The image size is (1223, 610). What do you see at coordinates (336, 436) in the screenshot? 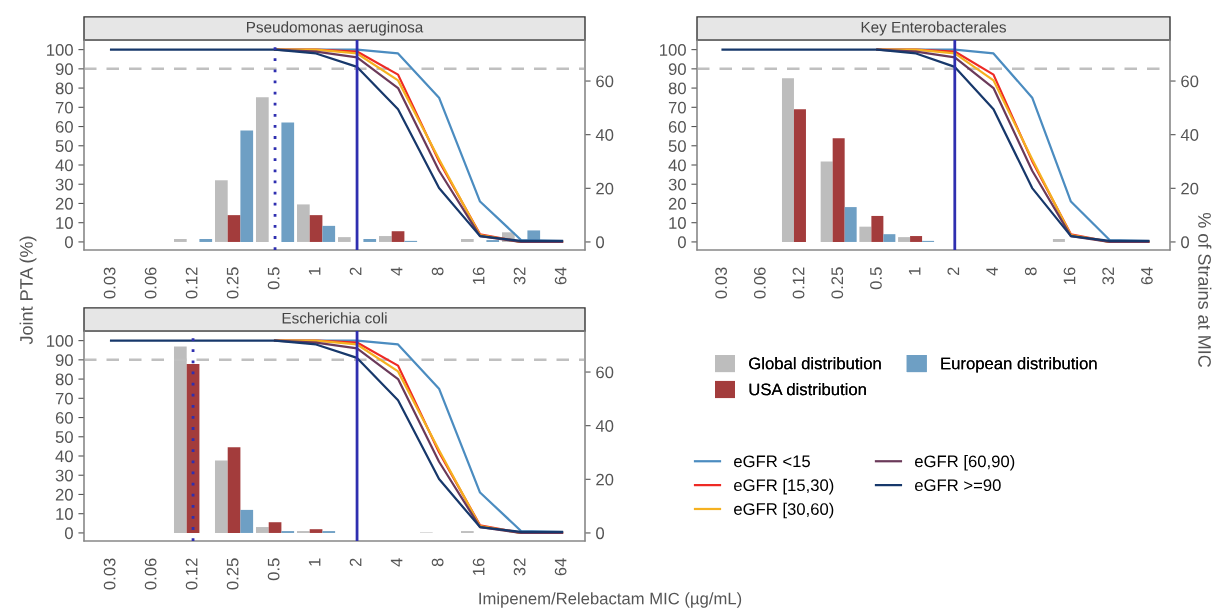
I see `line-series` at bounding box center [336, 436].